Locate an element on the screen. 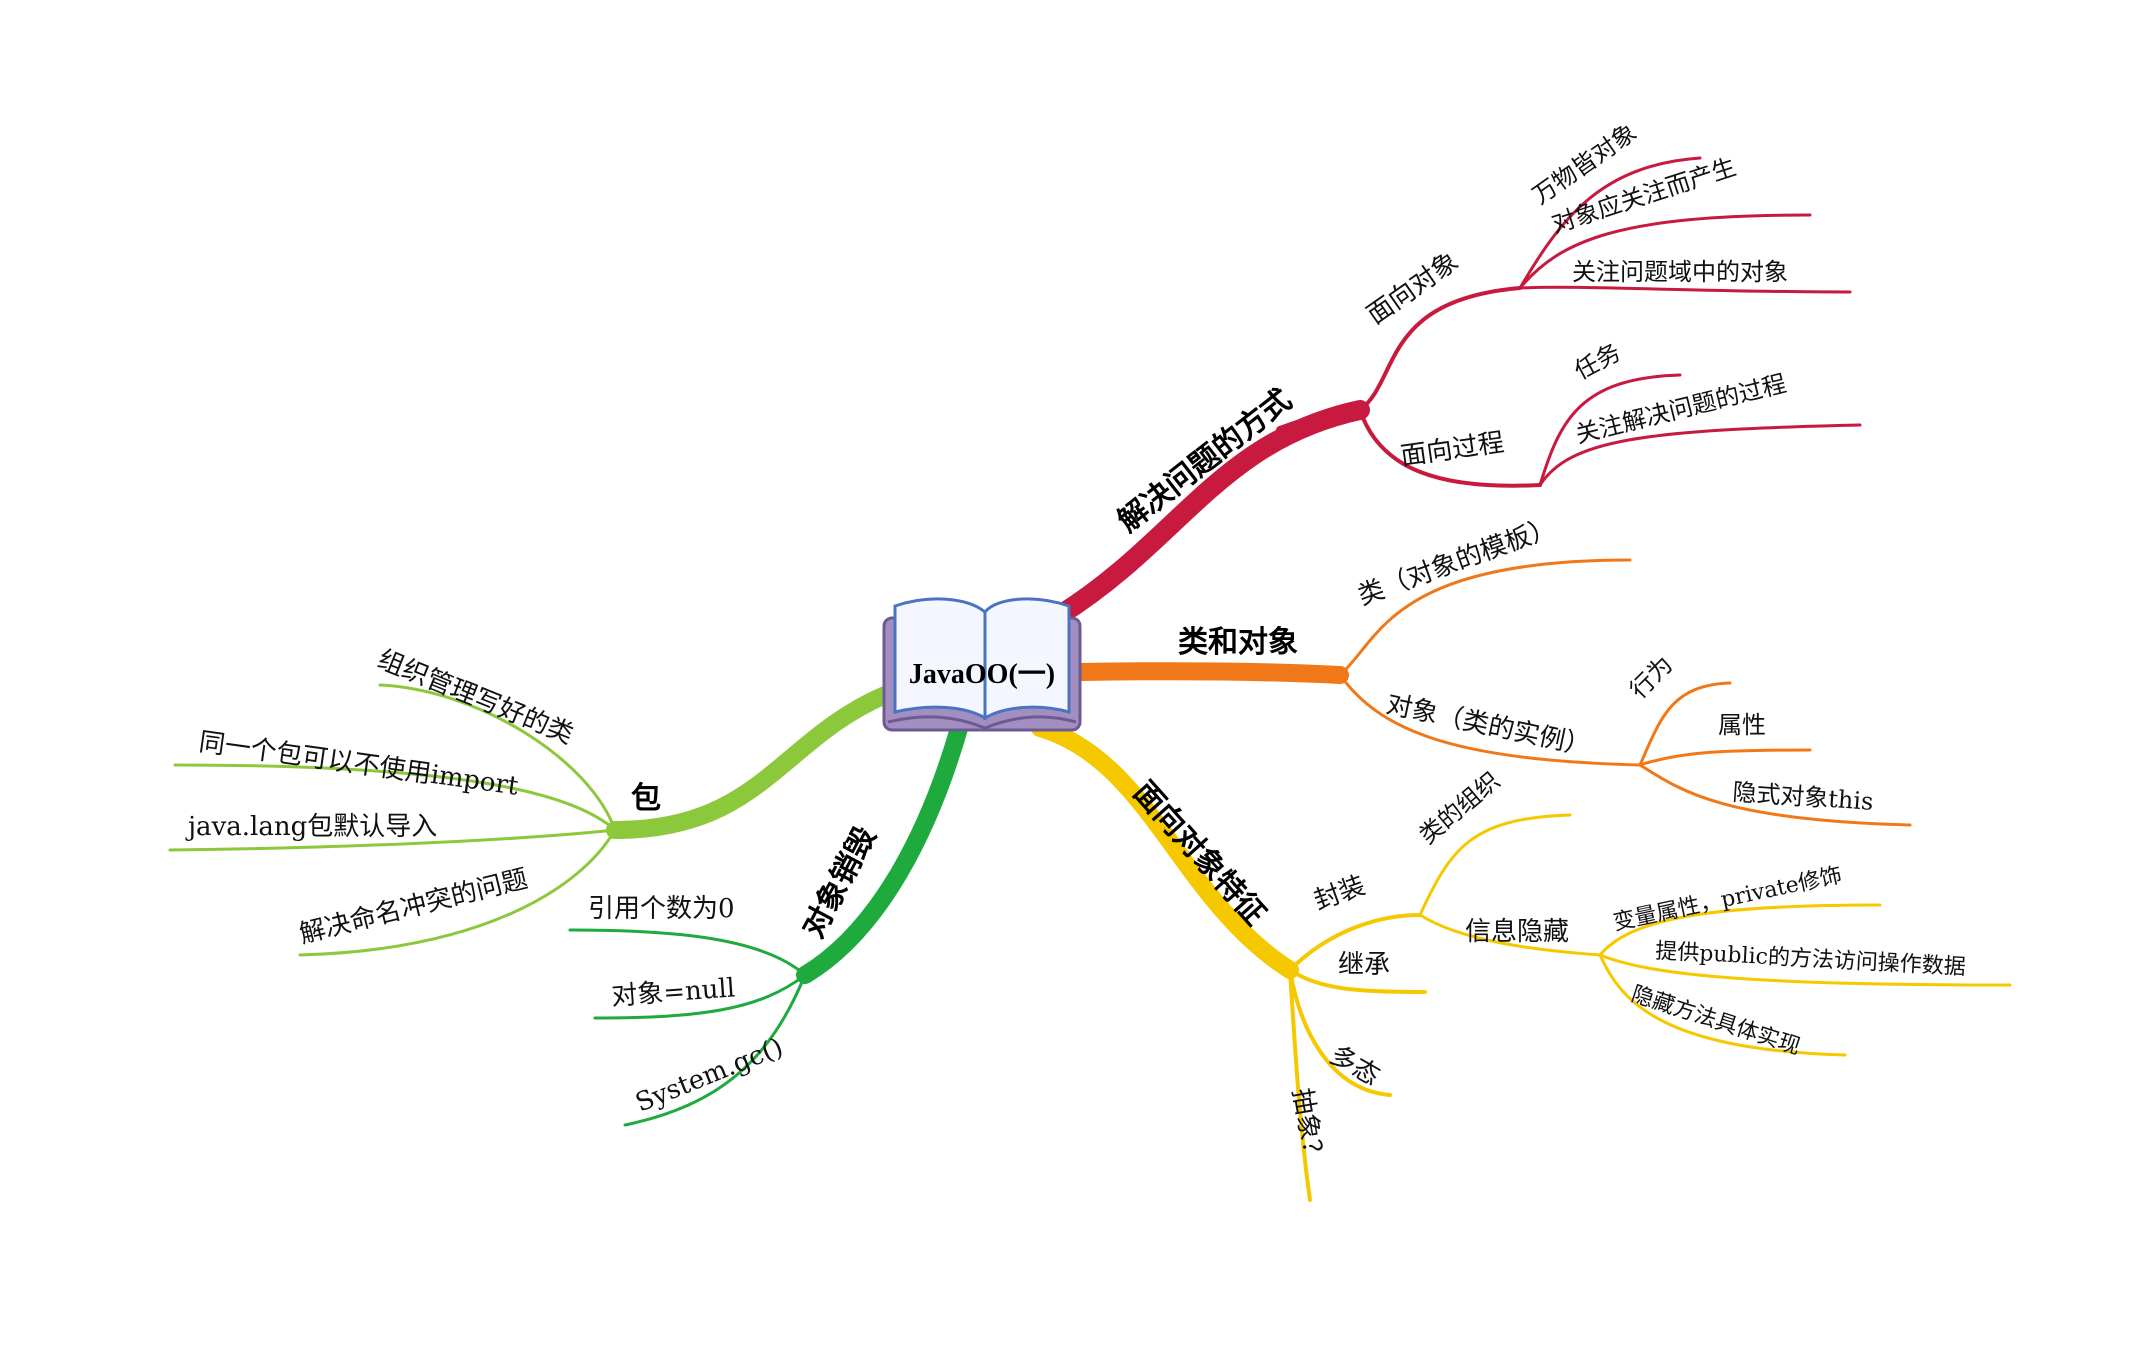 The height and width of the screenshot is (1352, 2149). branch-hide-stem is located at coordinates (1510, 935).